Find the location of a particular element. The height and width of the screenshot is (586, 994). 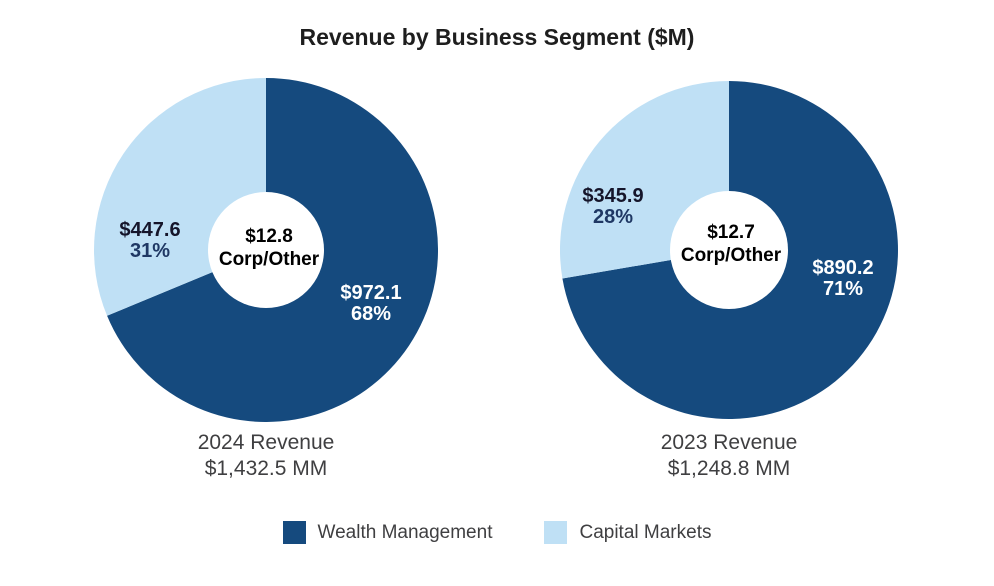

wealth-management-swatch-icon is located at coordinates (294, 532).